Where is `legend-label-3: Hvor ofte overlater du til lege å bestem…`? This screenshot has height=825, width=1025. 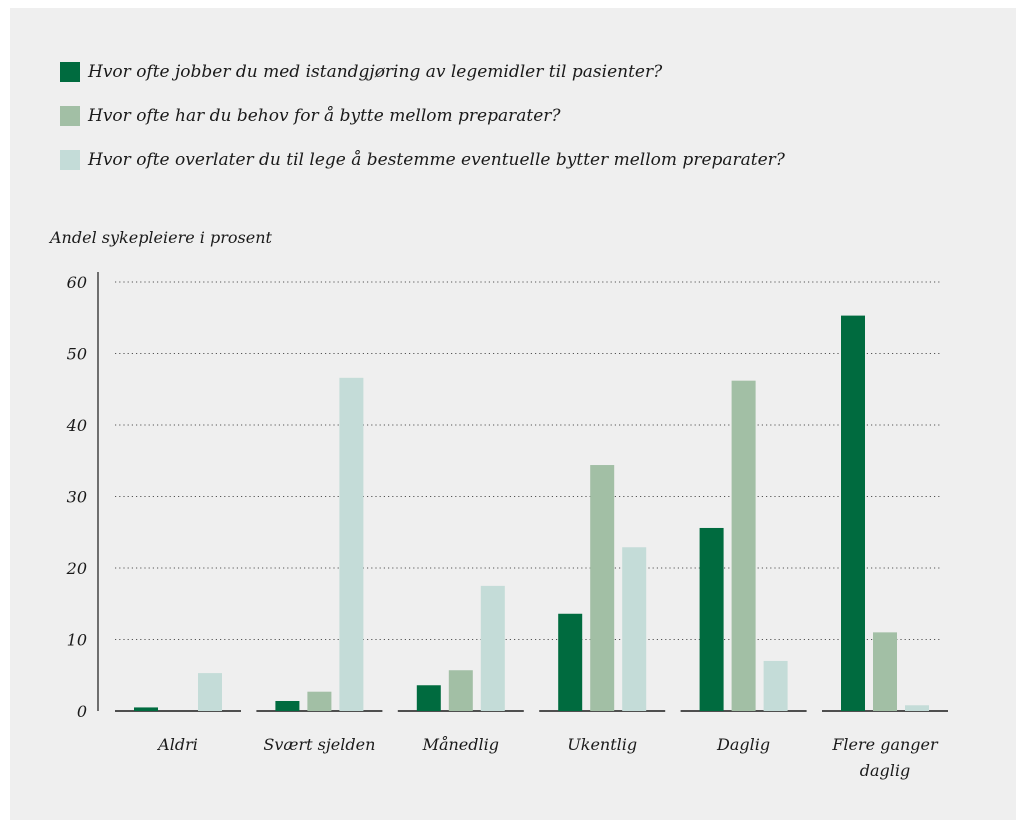 legend-label-3: Hvor ofte overlater du til lege å bestem… is located at coordinates (436, 160).